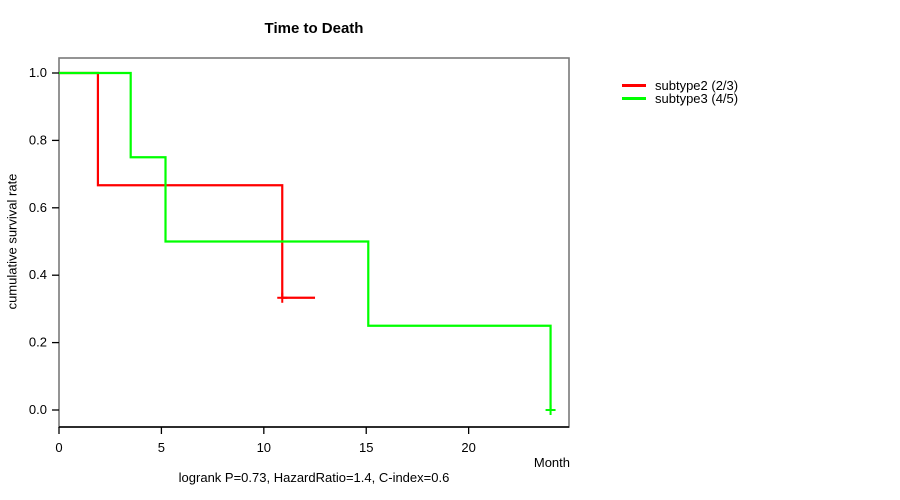 This screenshot has width=900, height=500. Describe the element at coordinates (551, 462) in the screenshot. I see `x-axis-label: Month` at that location.